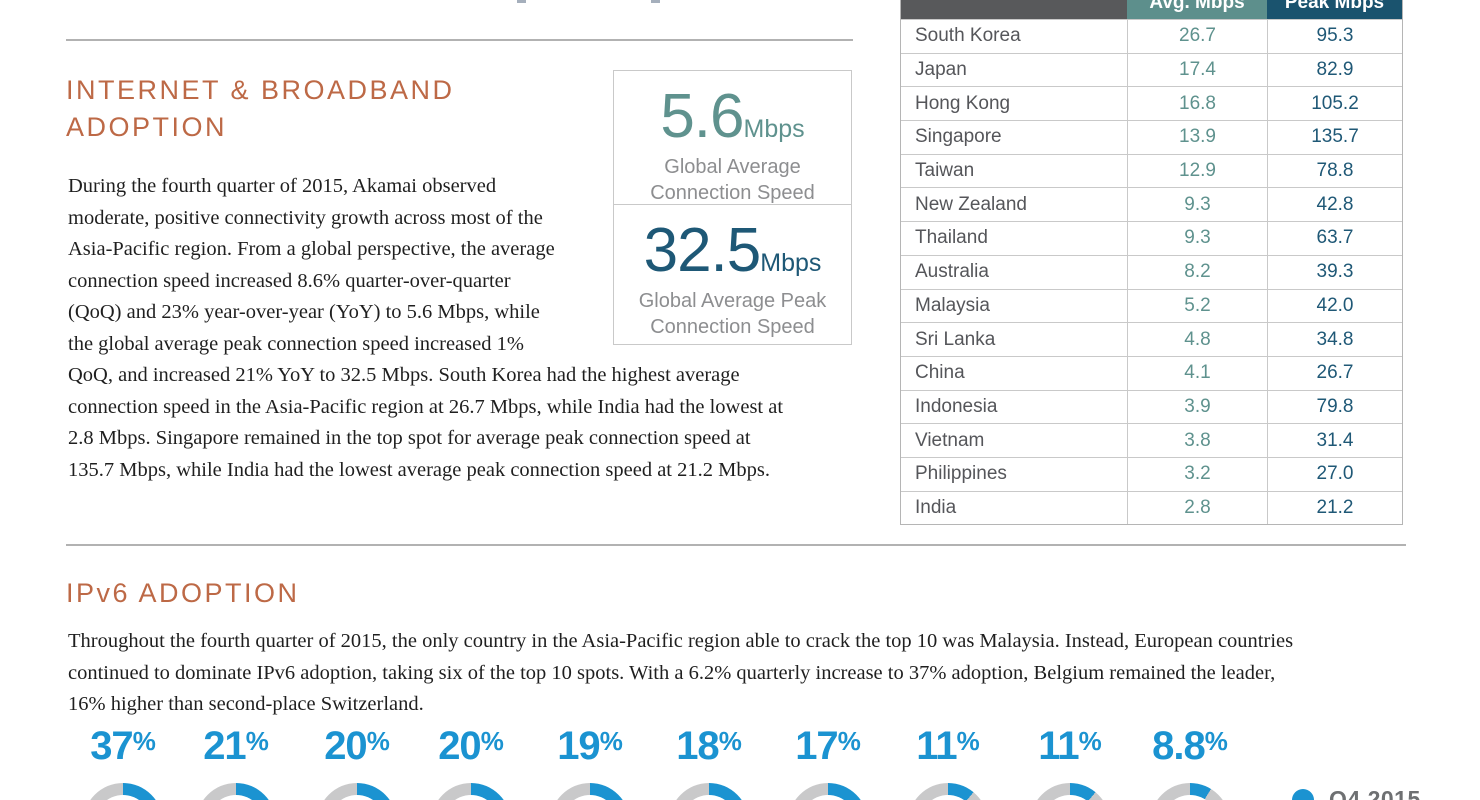 This screenshot has width=1480, height=800. I want to click on section-title-line: ADOPTION, so click(147, 127).